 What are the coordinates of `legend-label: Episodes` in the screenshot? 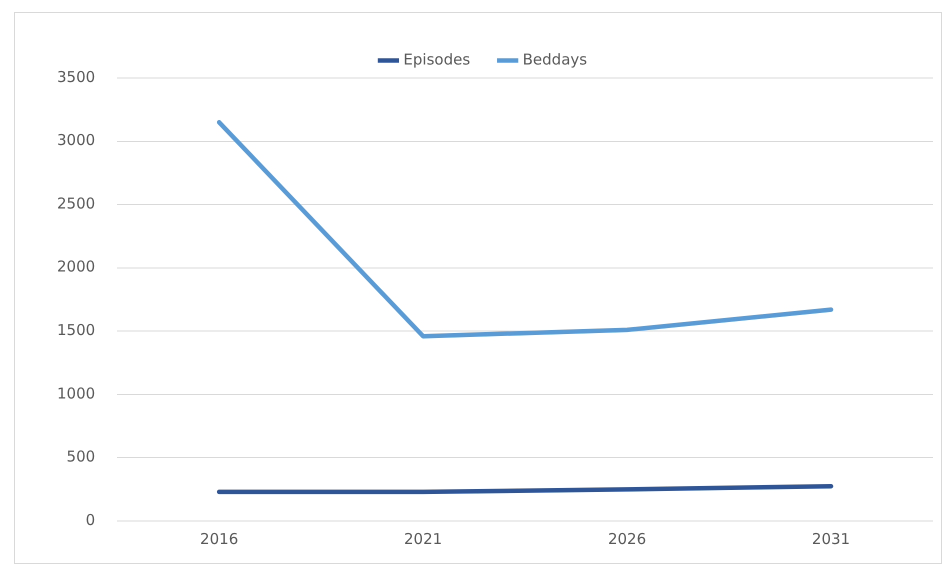 It's located at (436, 59).